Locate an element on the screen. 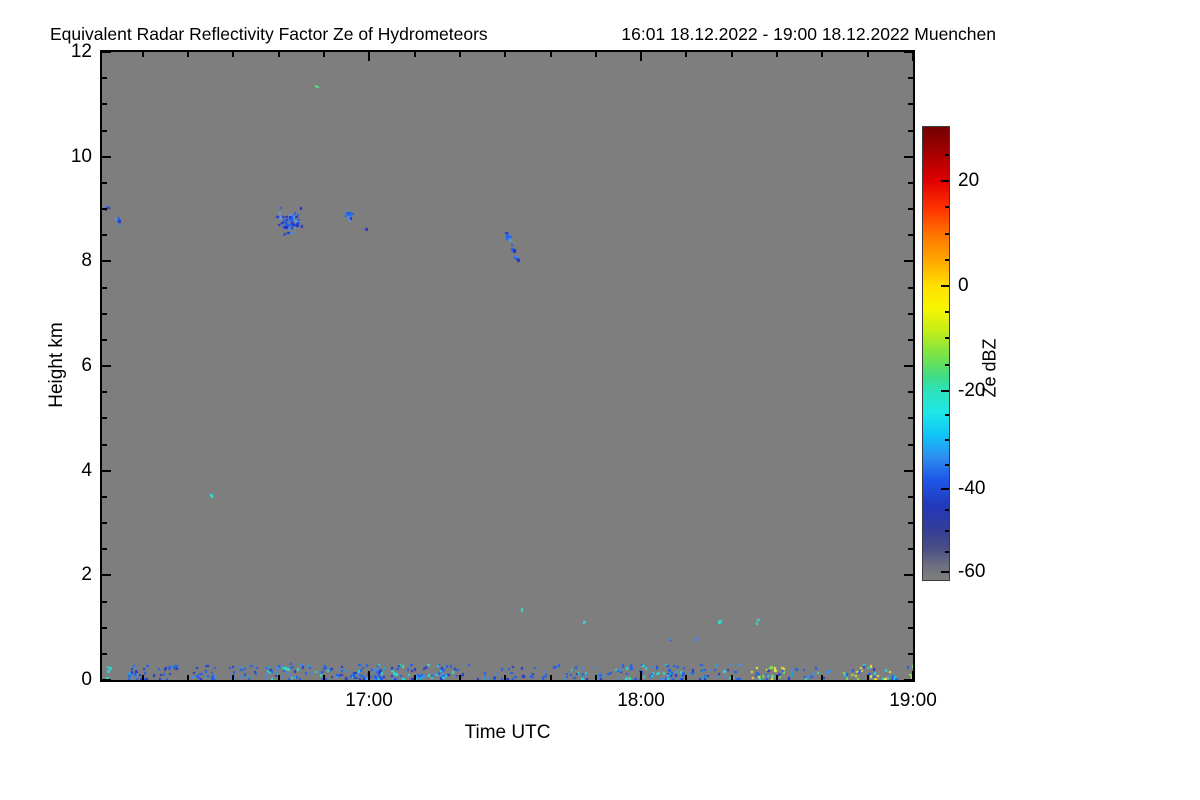 Image resolution: width=1200 pixels, height=800 pixels. x-axis-title: Time UTC is located at coordinates (507, 732).